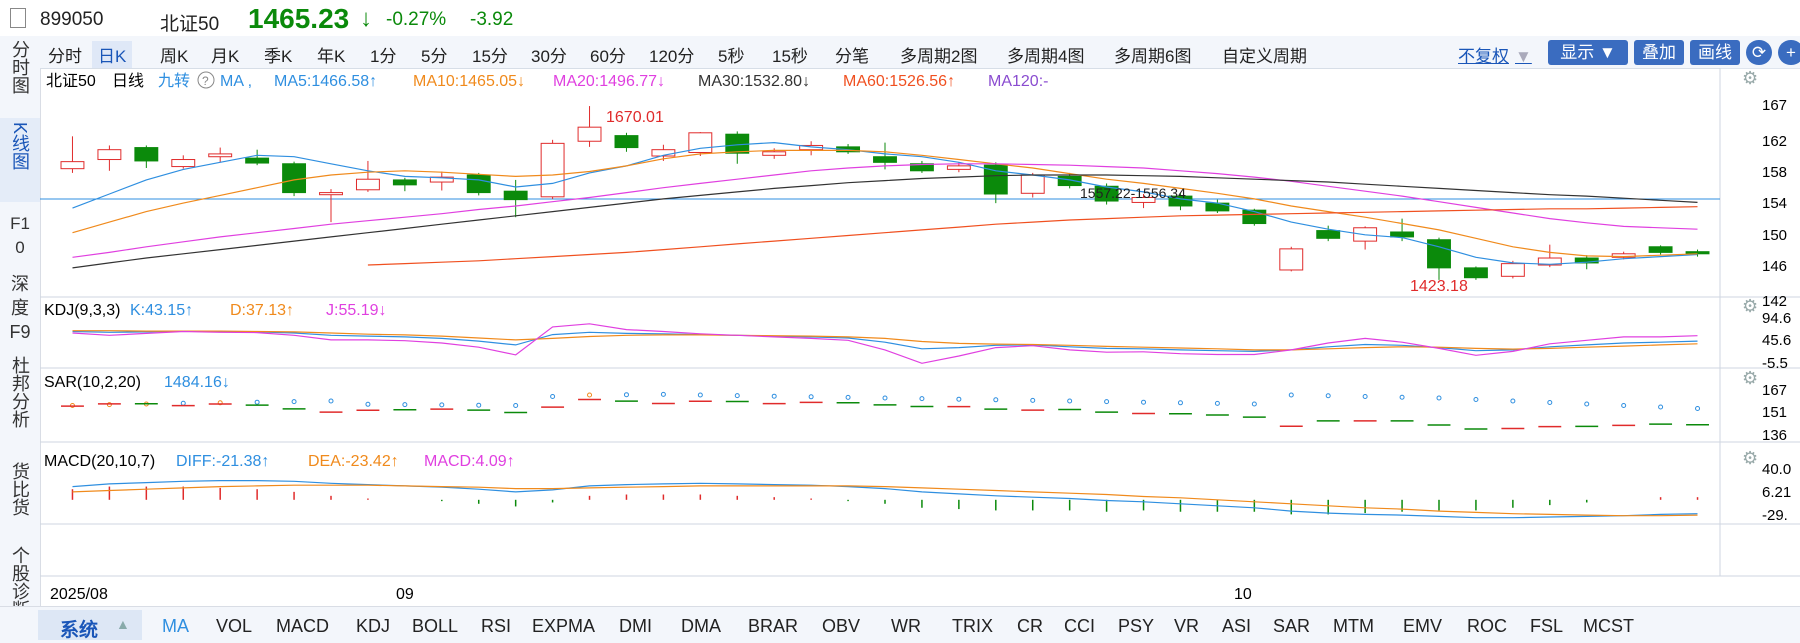  Describe the element at coordinates (20, 592) in the screenshot. I see `left-tab-diagnose: 个股诊断` at that location.